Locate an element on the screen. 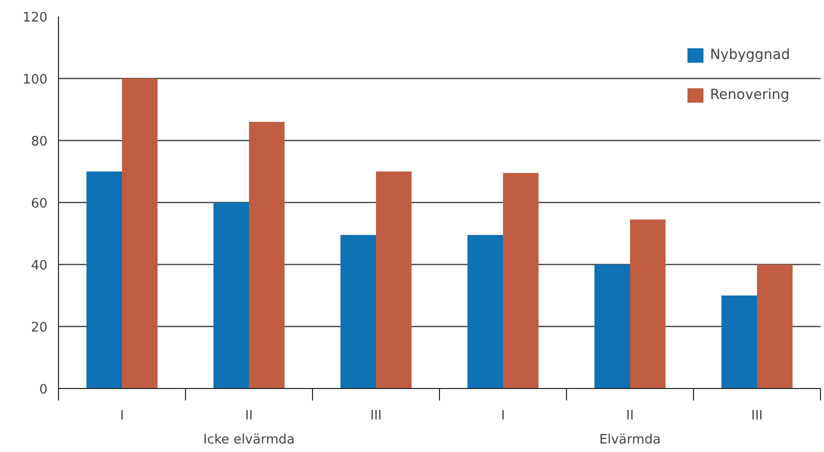  y-tick-label: 100 is located at coordinates (35, 80).